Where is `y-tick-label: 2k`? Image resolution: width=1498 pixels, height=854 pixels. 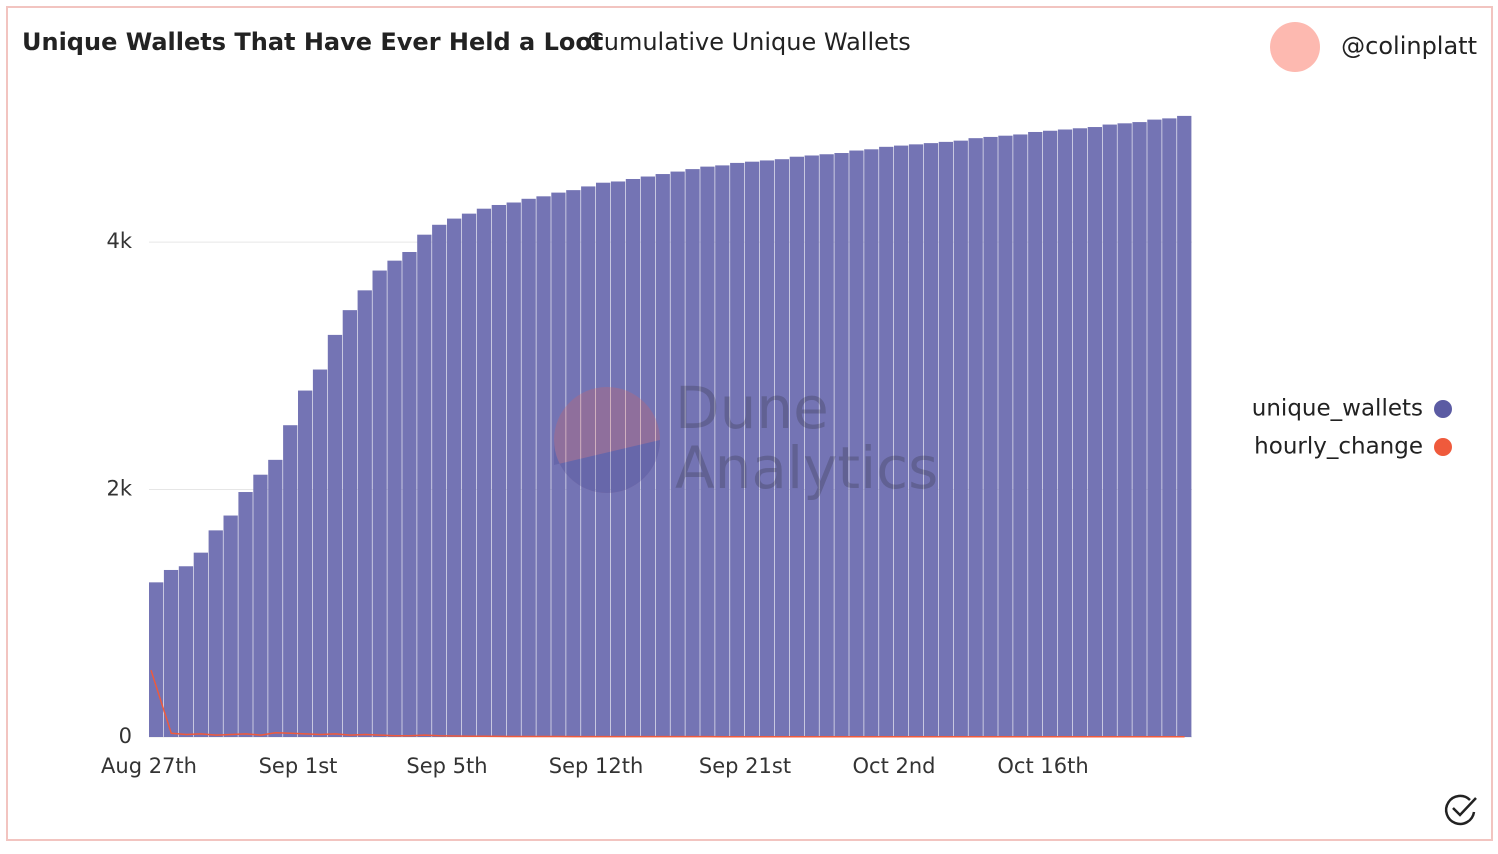
y-tick-label: 2k is located at coordinates (119, 489).